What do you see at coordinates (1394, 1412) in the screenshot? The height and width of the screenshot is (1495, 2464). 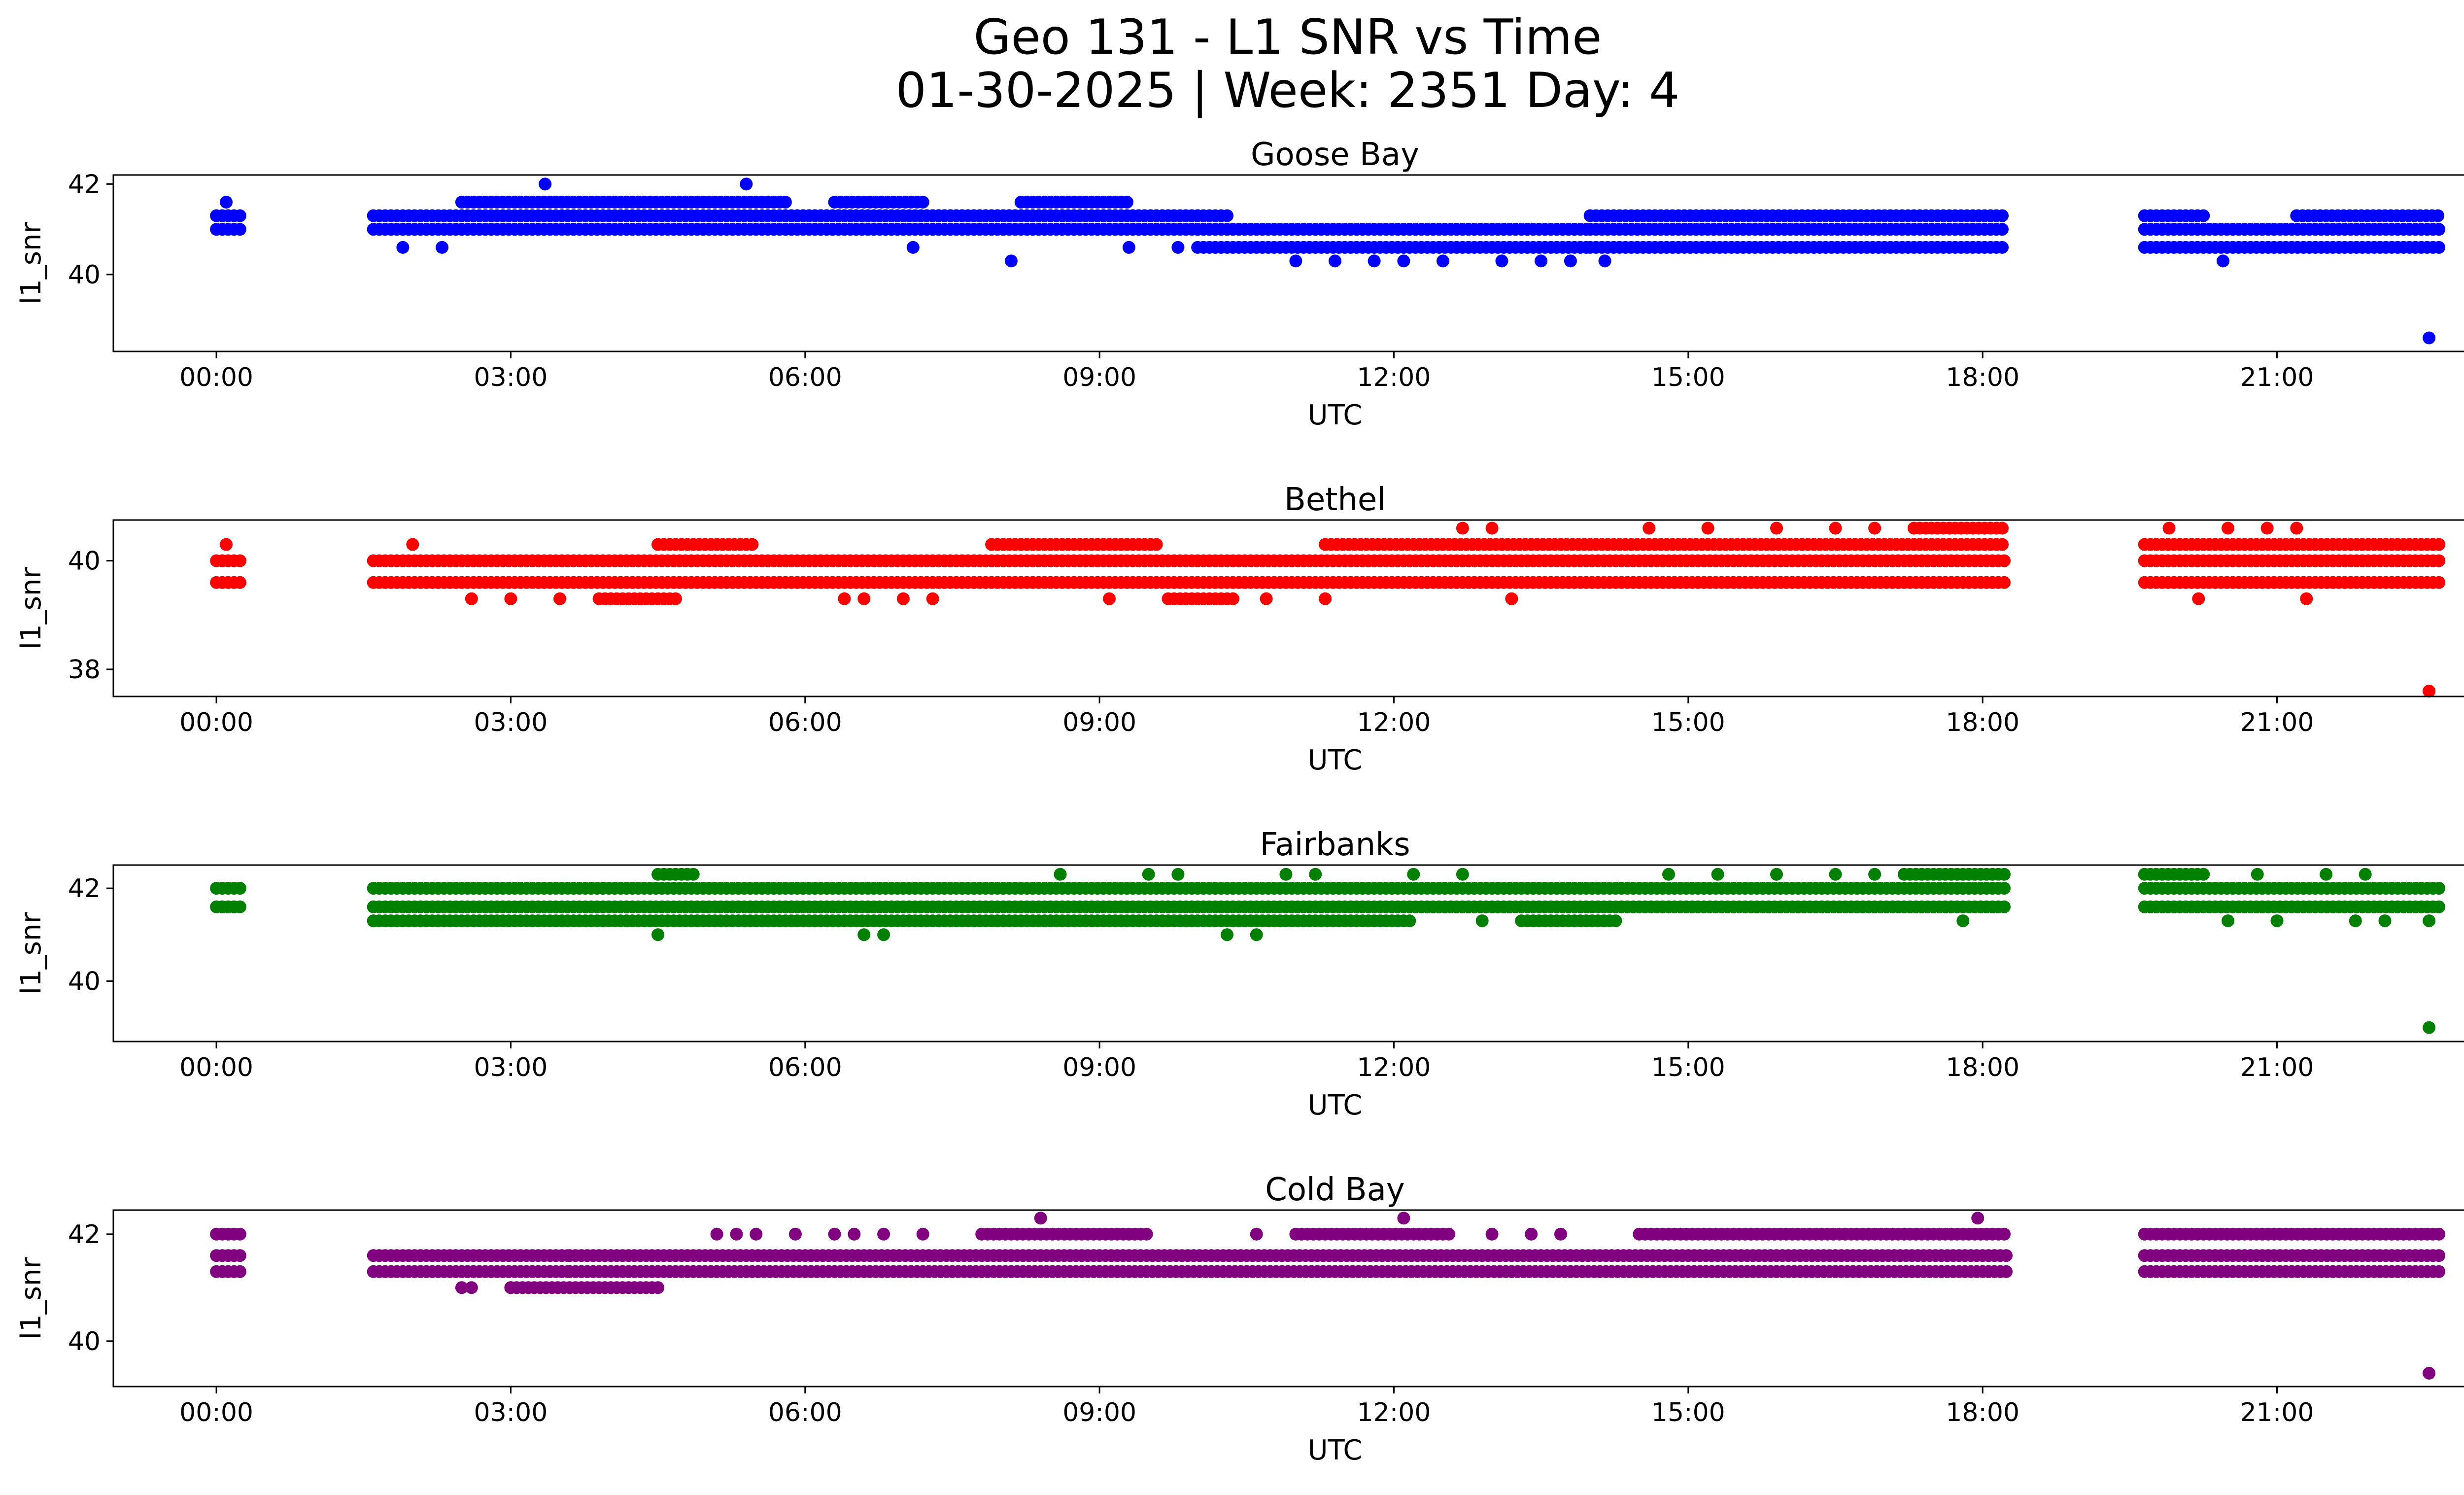 I see `x-tick-label: 12:00` at bounding box center [1394, 1412].